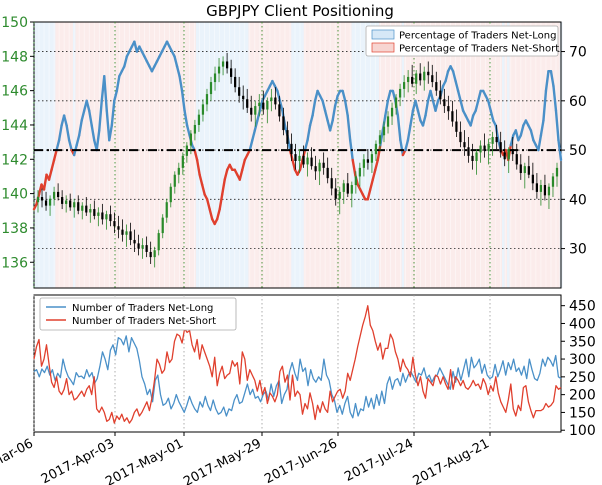 The image size is (602, 485). Describe the element at coordinates (578, 151) in the screenshot. I see `right-tick-label: 50` at that location.